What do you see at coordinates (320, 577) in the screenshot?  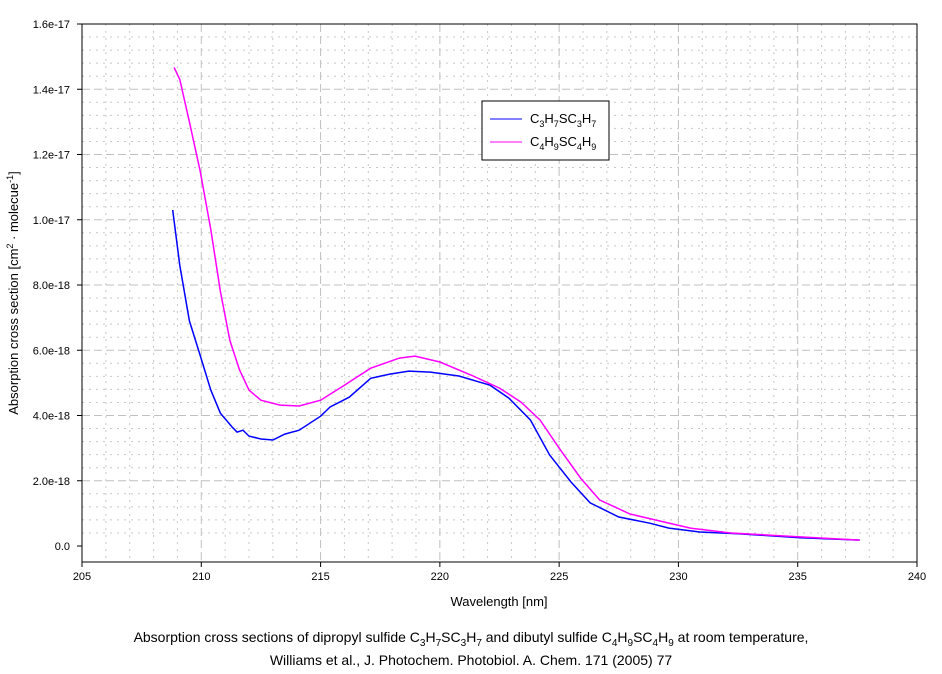 I see `x-tick-label: 215` at bounding box center [320, 577].